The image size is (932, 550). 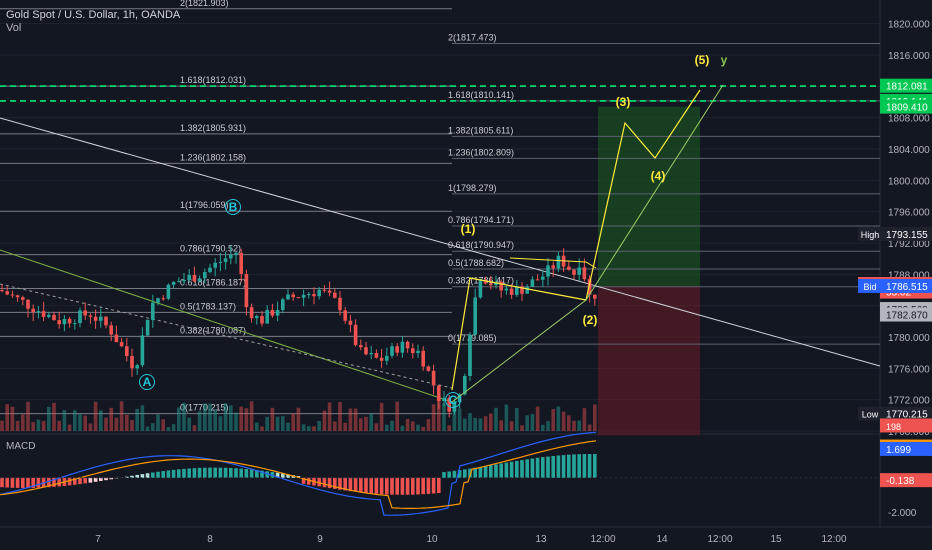 I want to click on wave-label: C, so click(x=453, y=400).